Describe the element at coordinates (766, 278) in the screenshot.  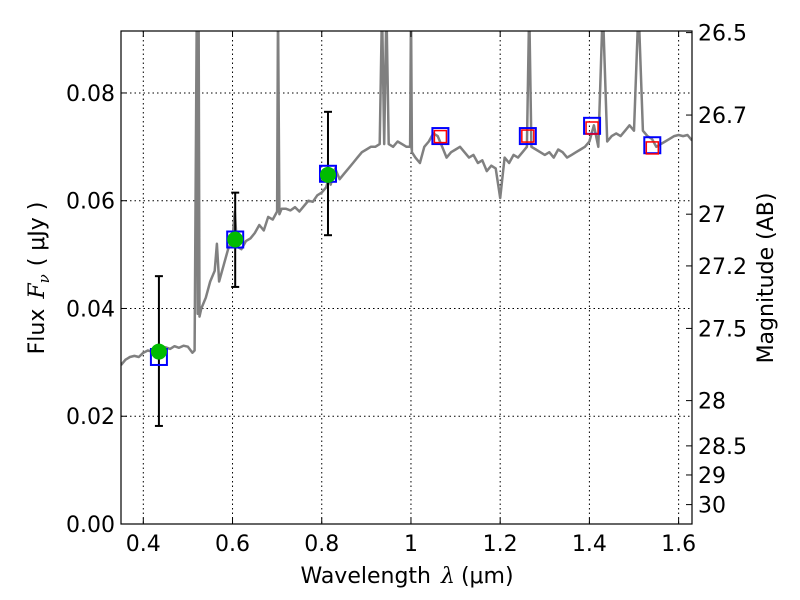
I see `y2-axis-label: Magnitude (AB)` at that location.